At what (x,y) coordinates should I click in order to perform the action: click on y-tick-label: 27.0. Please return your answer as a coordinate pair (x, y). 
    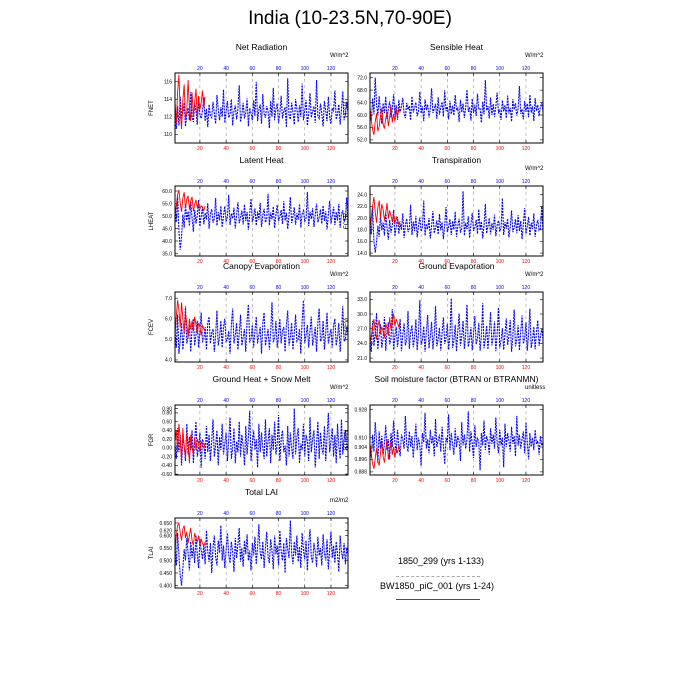
    Looking at the image, I should click on (362, 330).